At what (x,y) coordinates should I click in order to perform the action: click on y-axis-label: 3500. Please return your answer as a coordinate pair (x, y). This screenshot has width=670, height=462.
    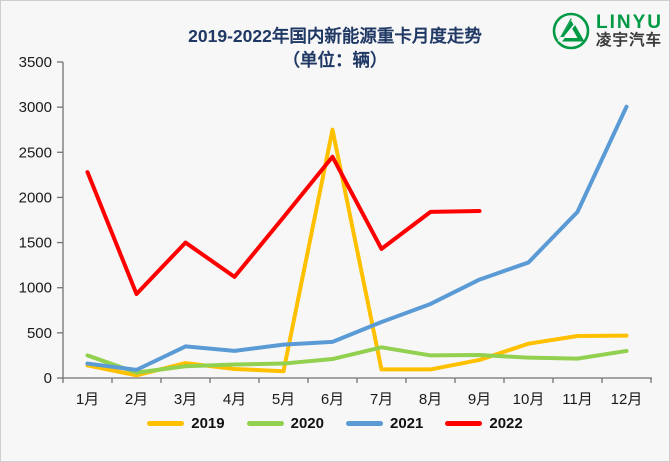
    Looking at the image, I should click on (35, 62).